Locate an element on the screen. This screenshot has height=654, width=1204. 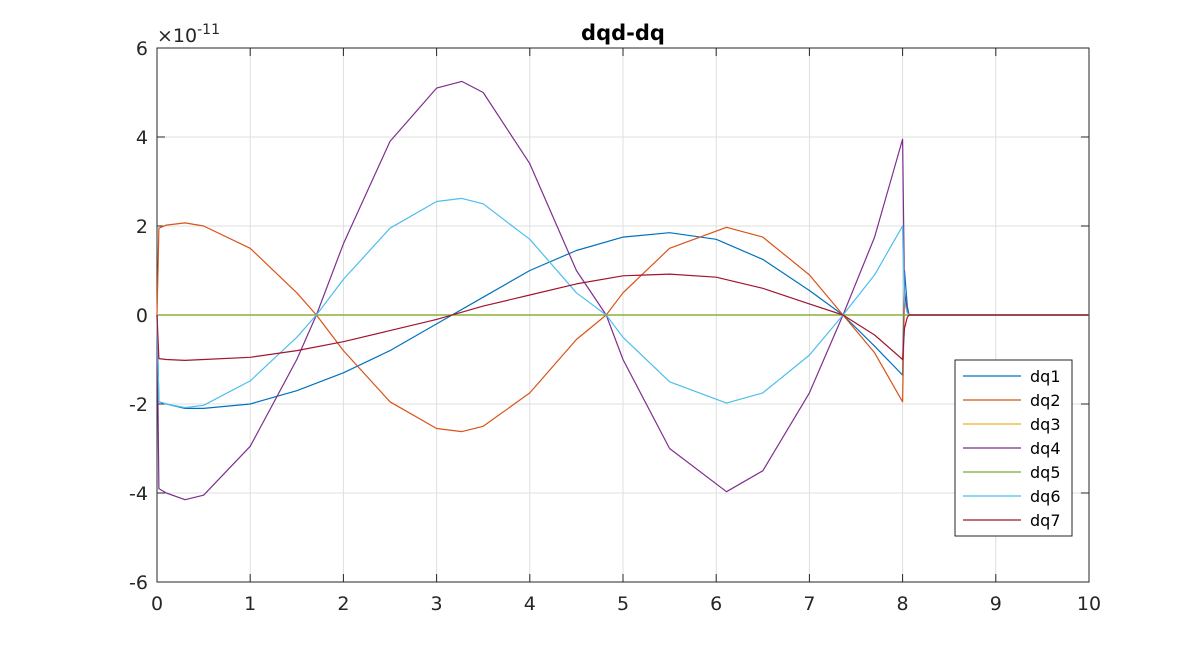
y-tick-label: 2 is located at coordinates (142, 227).